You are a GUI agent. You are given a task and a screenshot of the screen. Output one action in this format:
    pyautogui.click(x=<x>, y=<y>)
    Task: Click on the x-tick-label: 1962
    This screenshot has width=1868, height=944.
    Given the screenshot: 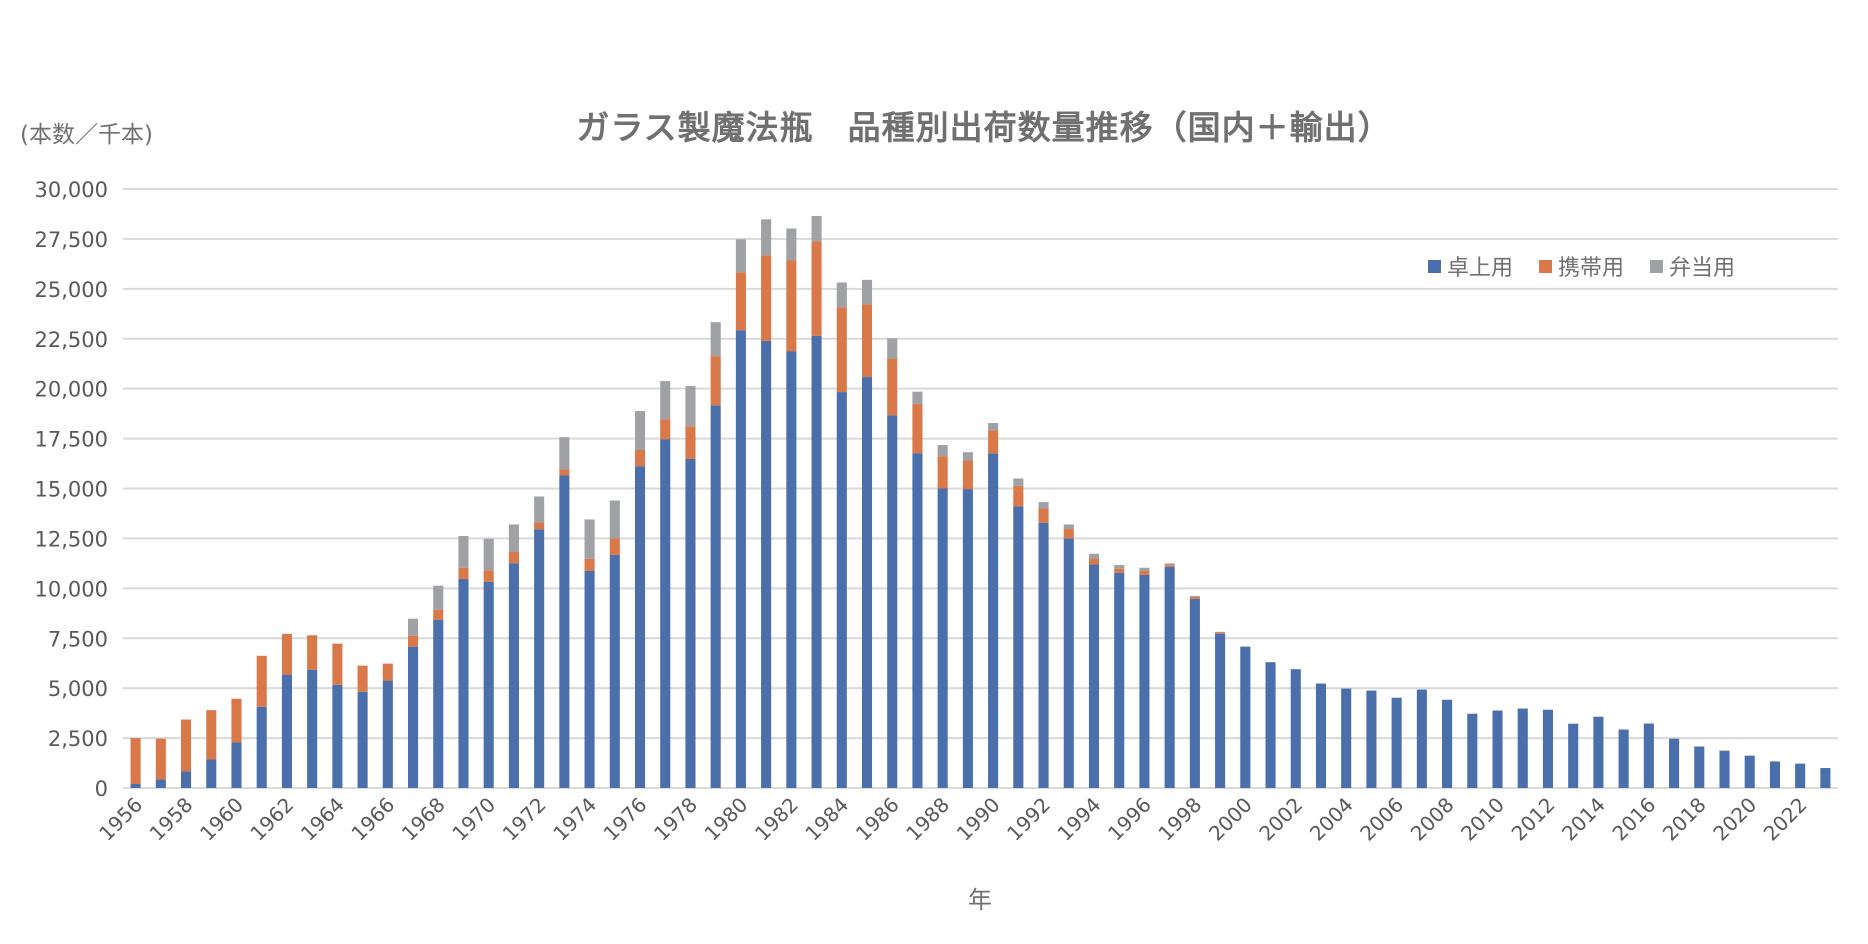 What is the action you would take?
    pyautogui.click(x=272, y=819)
    